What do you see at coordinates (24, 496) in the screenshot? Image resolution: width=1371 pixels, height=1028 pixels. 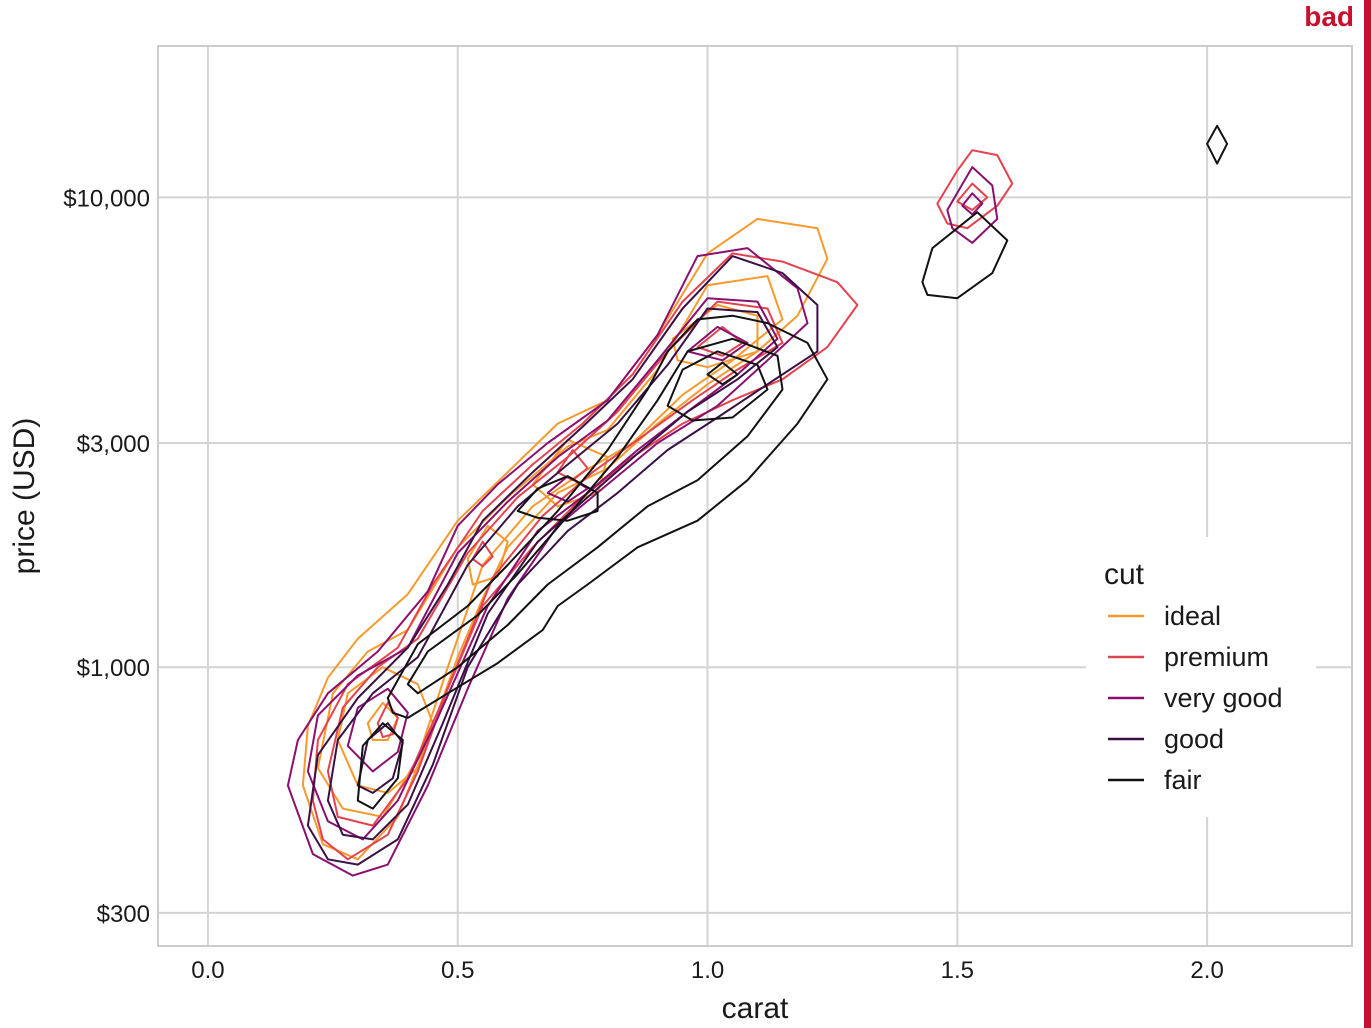 I see `y-axis-title: price (USD)` at bounding box center [24, 496].